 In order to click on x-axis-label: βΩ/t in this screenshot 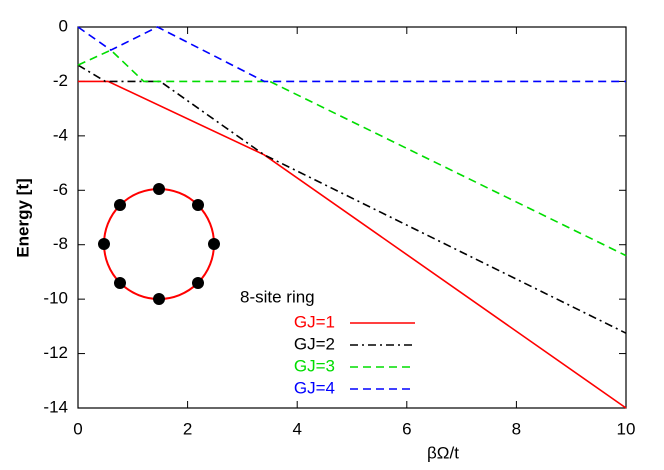, I will do `click(443, 452)`.